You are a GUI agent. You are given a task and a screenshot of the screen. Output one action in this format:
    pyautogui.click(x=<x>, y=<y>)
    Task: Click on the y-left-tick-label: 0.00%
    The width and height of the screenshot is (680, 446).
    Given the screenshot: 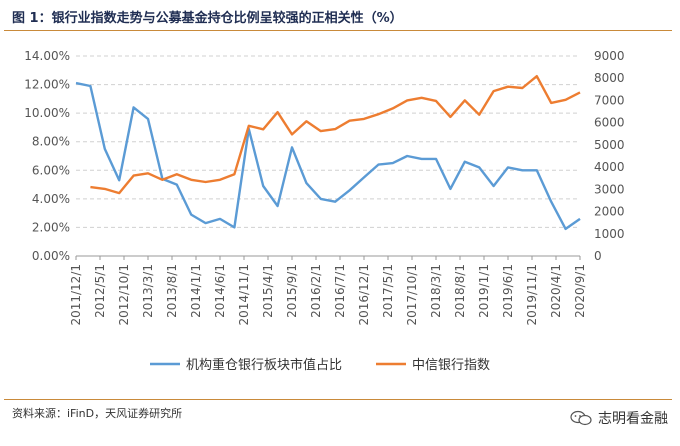 What is the action you would take?
    pyautogui.click(x=51, y=256)
    